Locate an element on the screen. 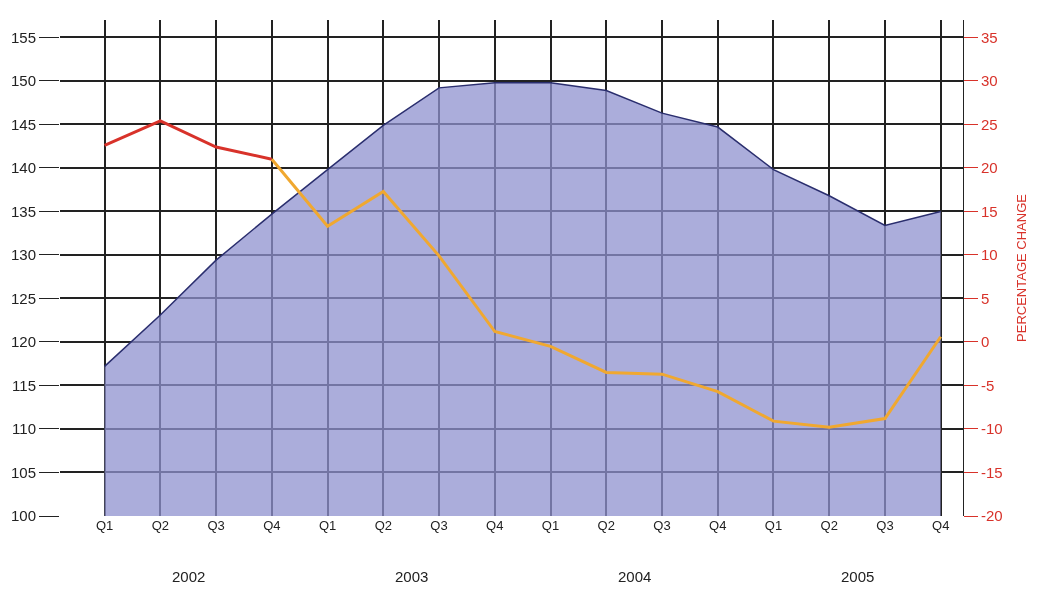  y2-tick-label: 10 is located at coordinates (989, 255).